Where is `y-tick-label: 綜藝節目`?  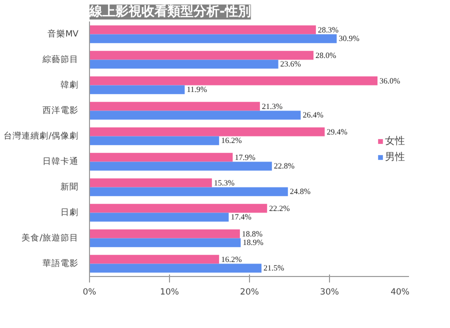
y-tick-label: 綜藝節目 is located at coordinates (60, 59).